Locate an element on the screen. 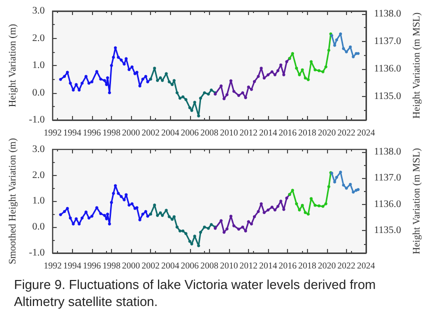  y-axis-title: Height Variation (m) is located at coordinates (13, 66).